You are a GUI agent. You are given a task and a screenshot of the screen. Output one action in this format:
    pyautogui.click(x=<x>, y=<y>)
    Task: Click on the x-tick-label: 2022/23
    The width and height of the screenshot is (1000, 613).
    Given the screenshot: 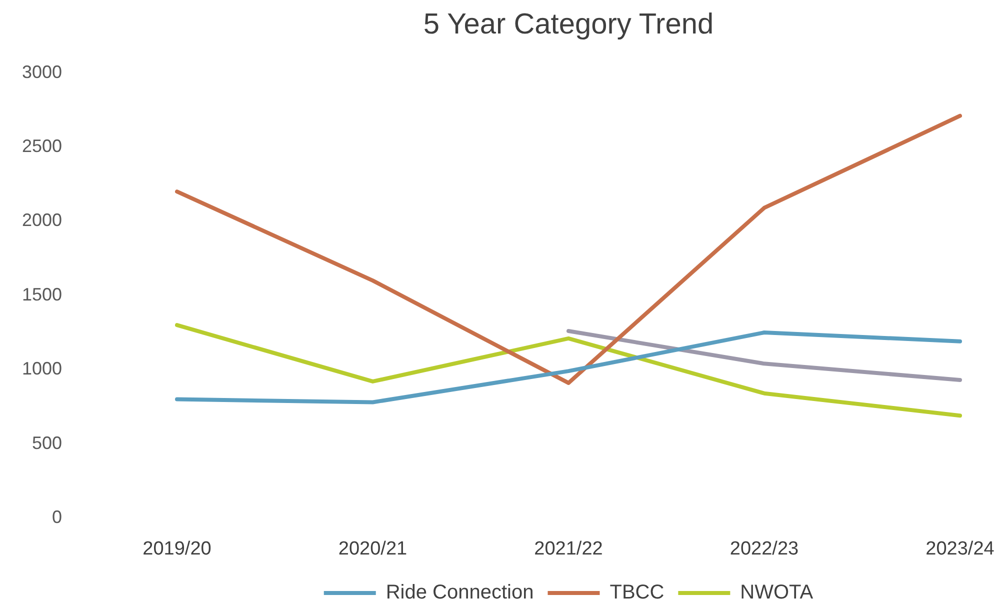 What is the action you would take?
    pyautogui.click(x=764, y=549)
    